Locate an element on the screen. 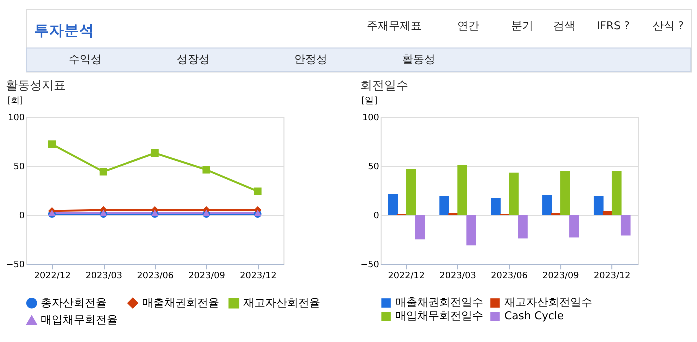  text: 성장성 is located at coordinates (193, 59).